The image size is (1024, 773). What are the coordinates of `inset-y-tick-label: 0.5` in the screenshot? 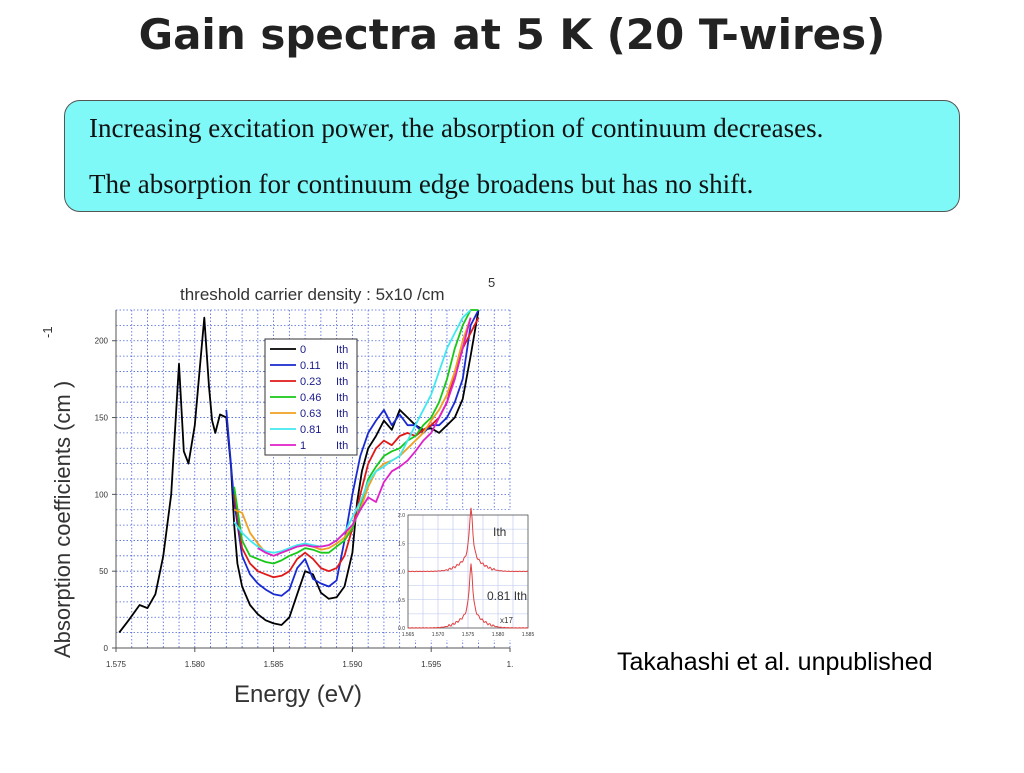 It's located at (401, 601).